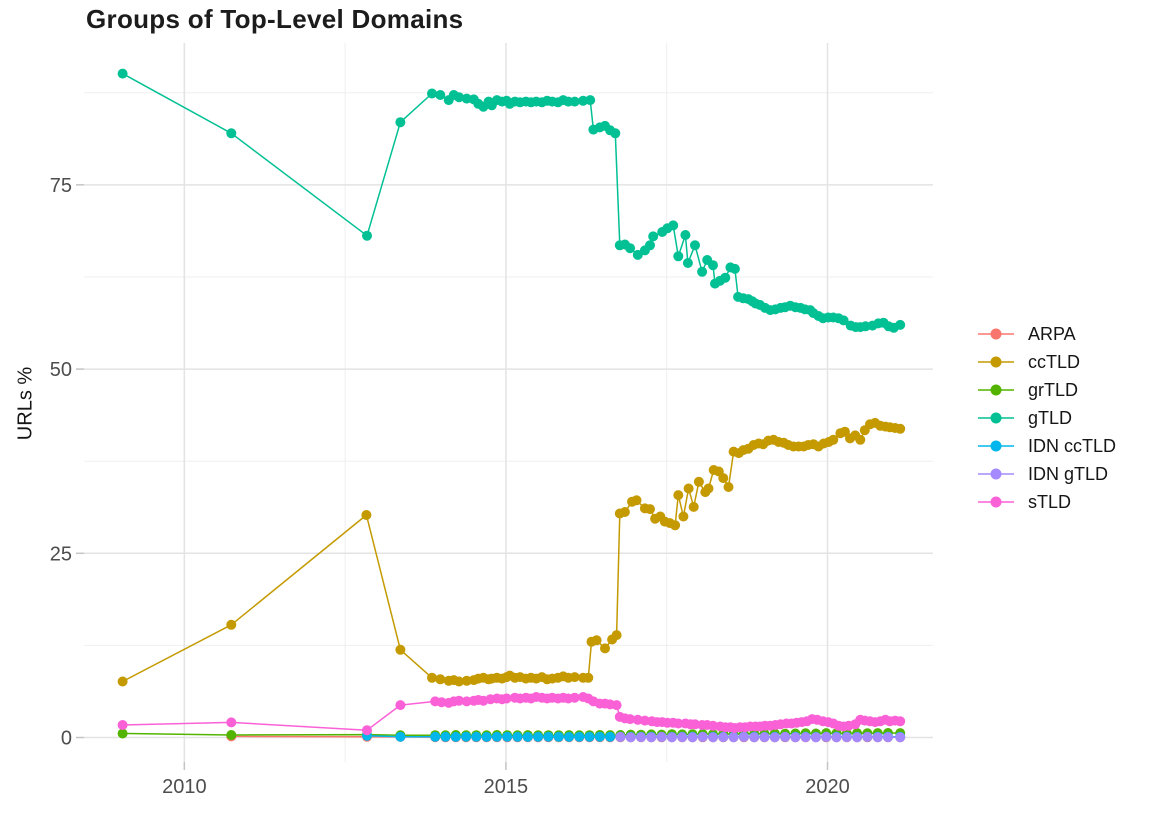 The height and width of the screenshot is (827, 1164). What do you see at coordinates (61, 186) in the screenshot?
I see `y-tick-label: 75` at bounding box center [61, 186].